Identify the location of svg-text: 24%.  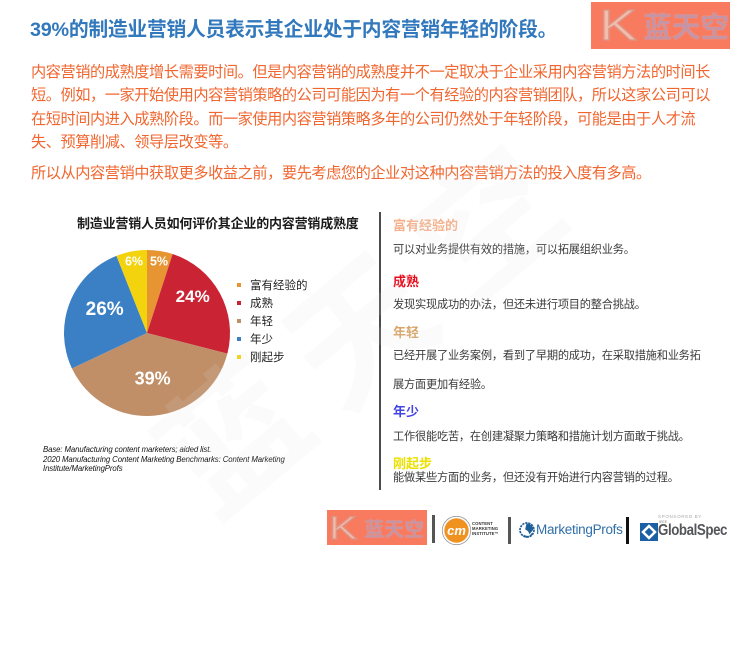
(193, 296).